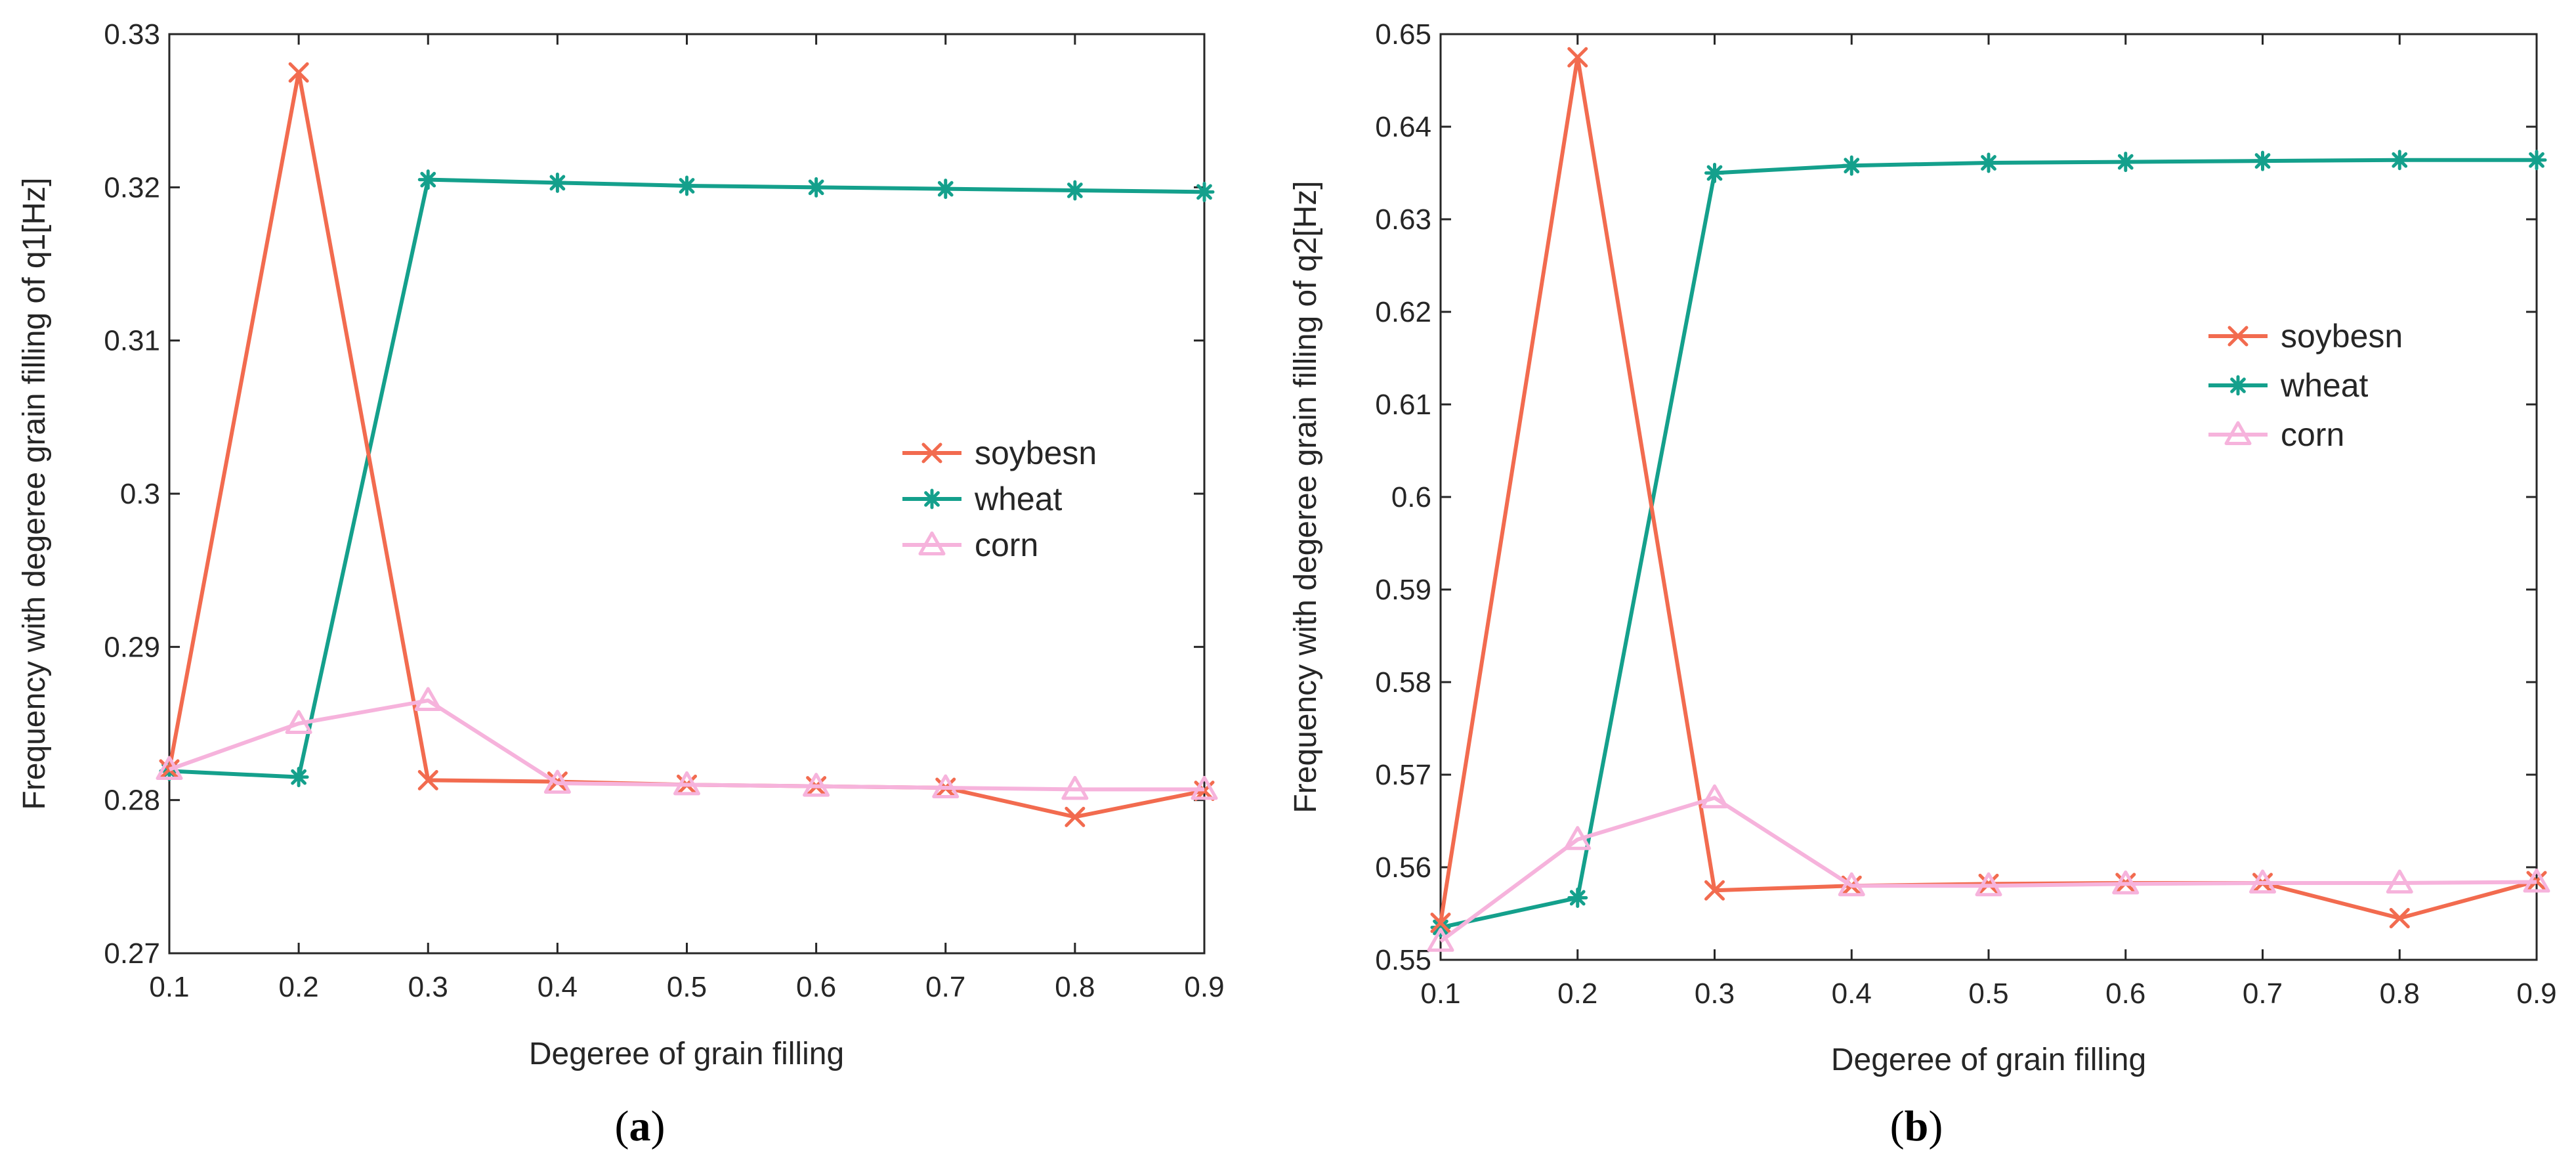 Image resolution: width=2576 pixels, height=1164 pixels. I want to click on x-tick-label-0: 0.1, so click(1440, 994).